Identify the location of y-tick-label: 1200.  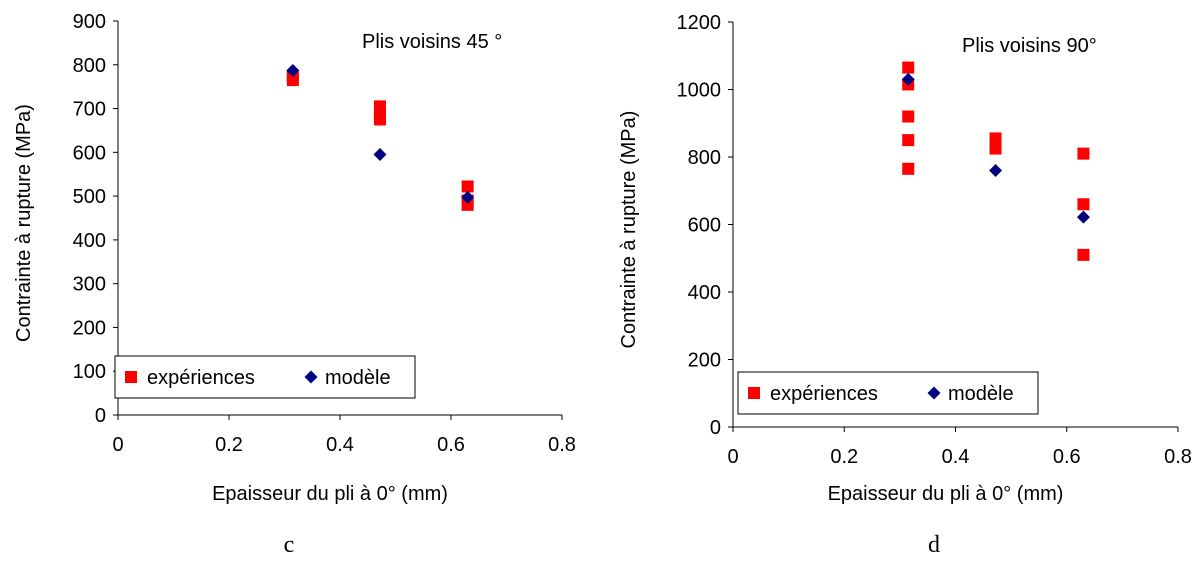
(699, 23).